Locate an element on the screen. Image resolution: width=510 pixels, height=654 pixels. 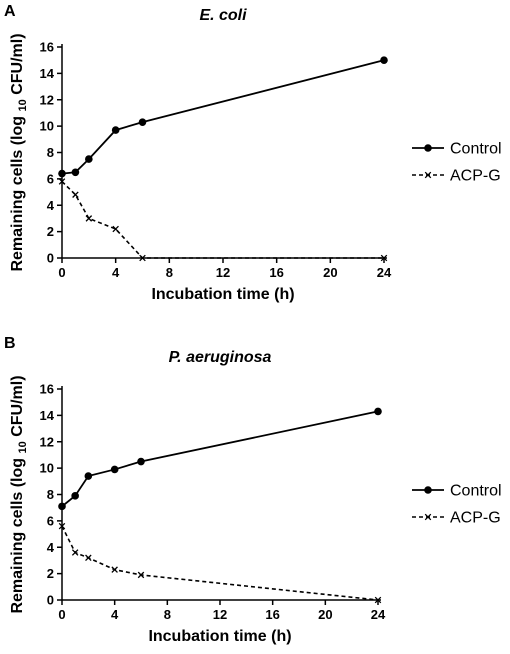
panel-letter: A is located at coordinates (10, 11).